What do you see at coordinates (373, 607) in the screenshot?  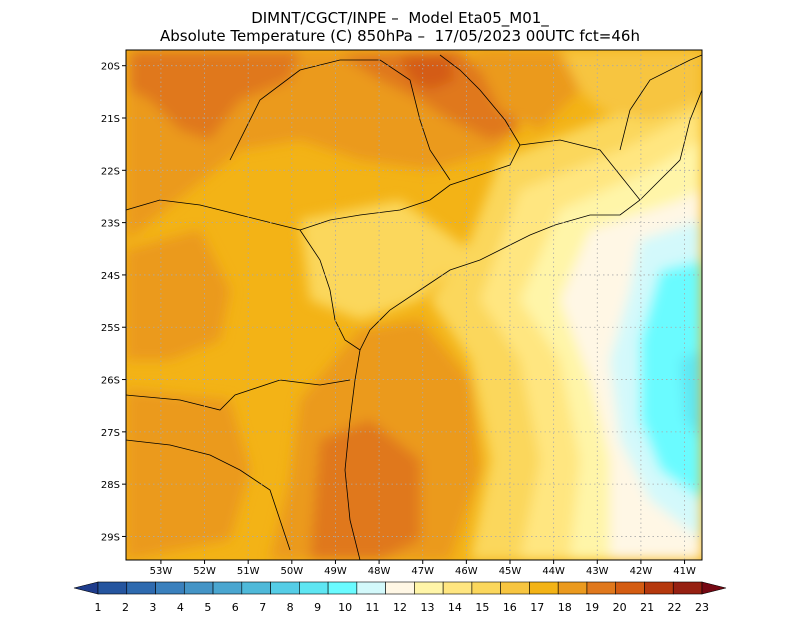 I see `colorbar-label: 11` at bounding box center [373, 607].